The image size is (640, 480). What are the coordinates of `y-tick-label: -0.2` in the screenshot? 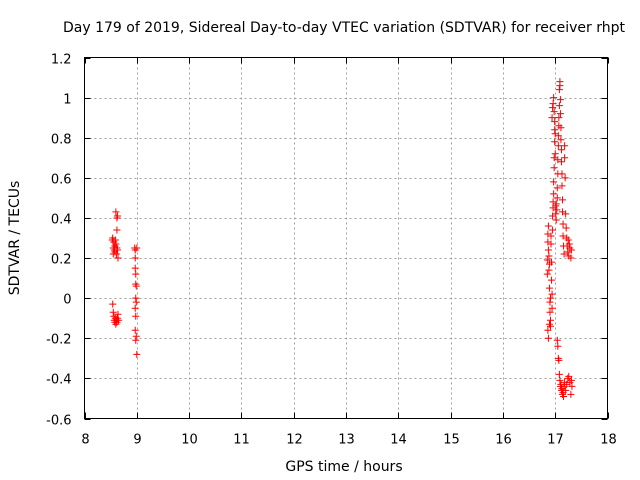 It's located at (58, 340).